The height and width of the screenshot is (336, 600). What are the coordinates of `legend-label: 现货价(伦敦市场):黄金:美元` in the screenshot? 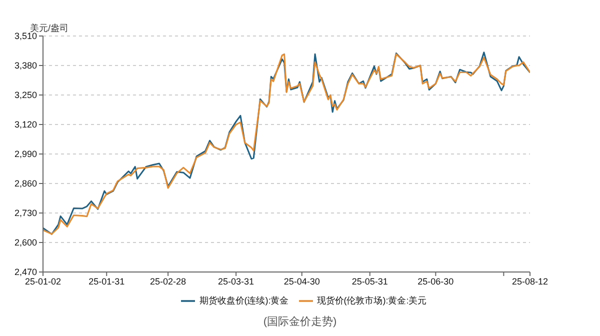 It's located at (371, 300).